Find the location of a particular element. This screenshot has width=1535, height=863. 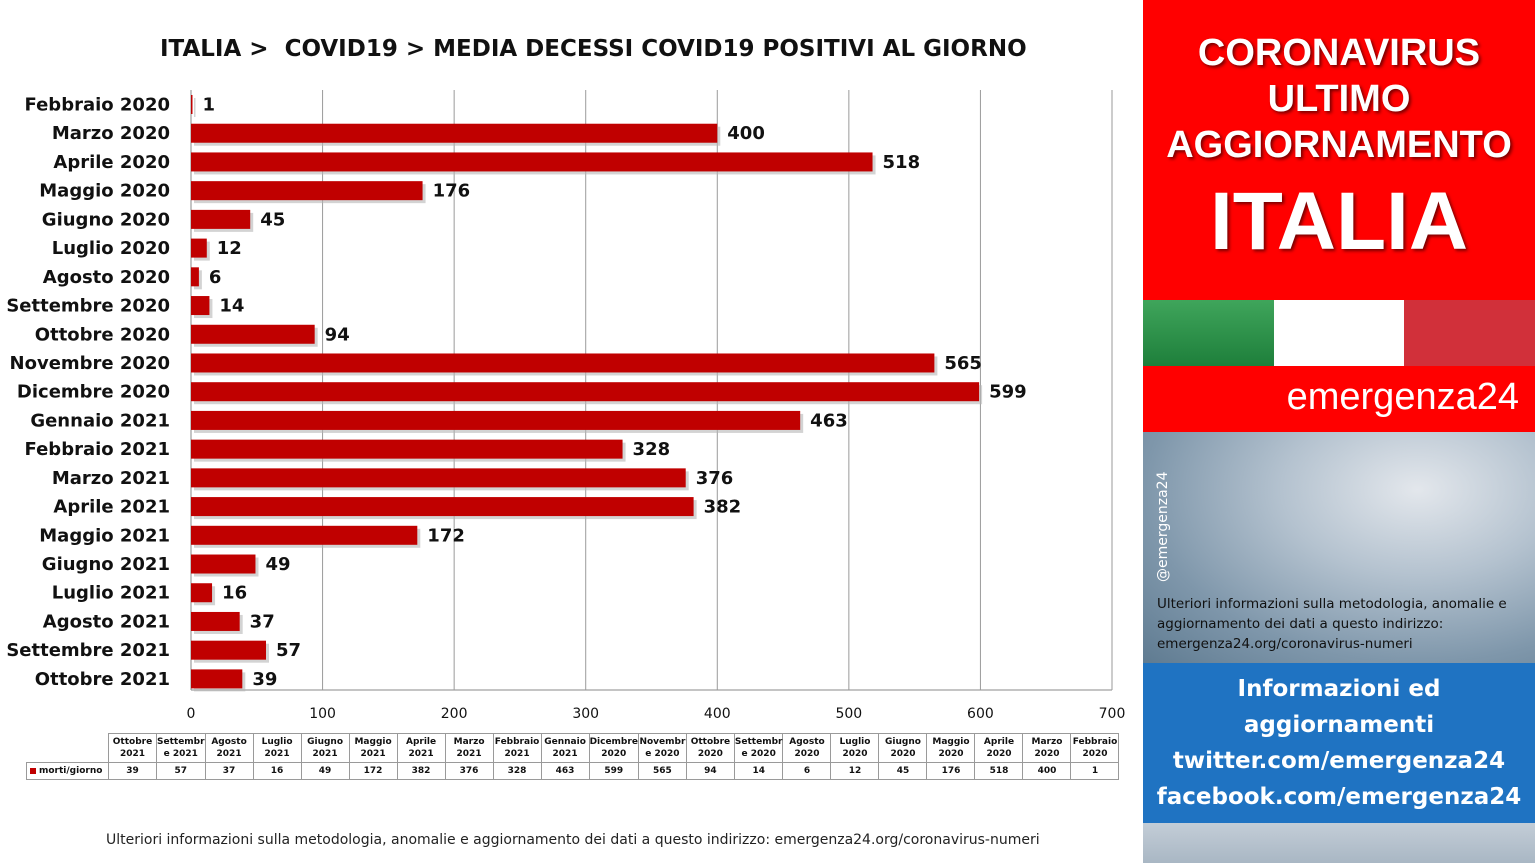

facebook-link: facebook.com/emergenza24 is located at coordinates (1339, 797).